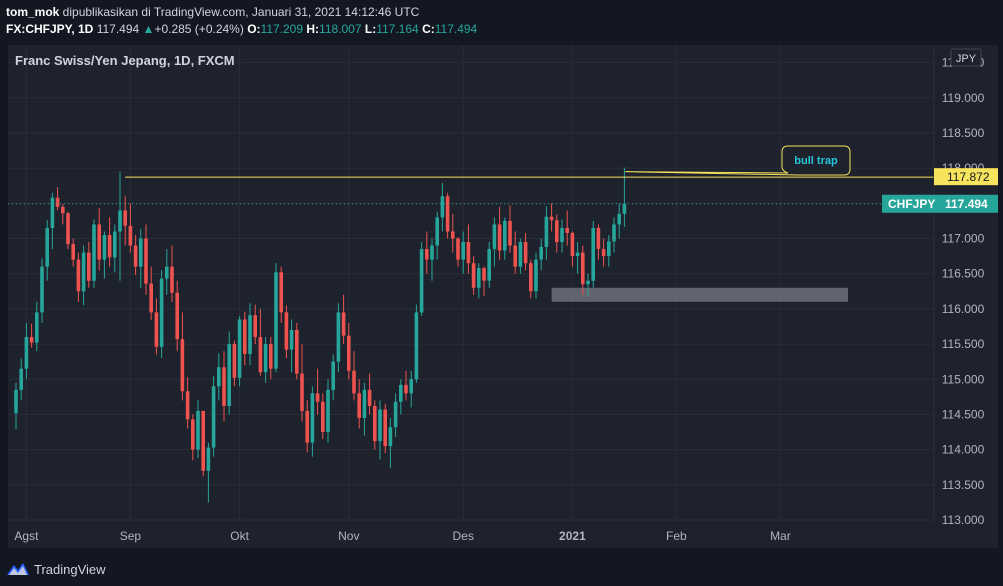 The height and width of the screenshot is (586, 1003). What do you see at coordinates (963, 414) in the screenshot?
I see `price-tick-label: 114.500` at bounding box center [963, 414].